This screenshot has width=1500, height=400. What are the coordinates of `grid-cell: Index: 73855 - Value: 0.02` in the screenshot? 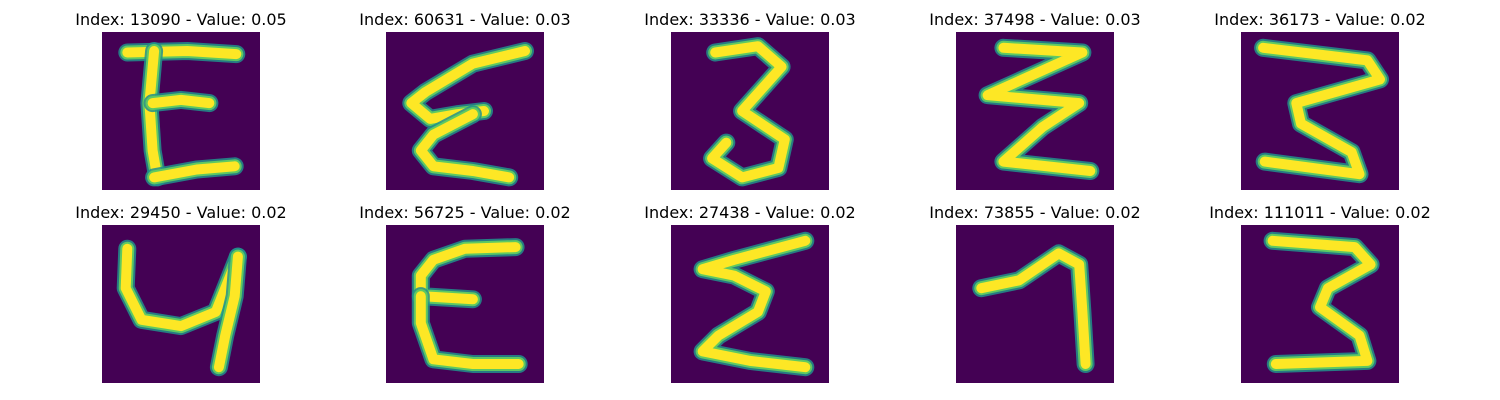 It's located at (1035, 293).